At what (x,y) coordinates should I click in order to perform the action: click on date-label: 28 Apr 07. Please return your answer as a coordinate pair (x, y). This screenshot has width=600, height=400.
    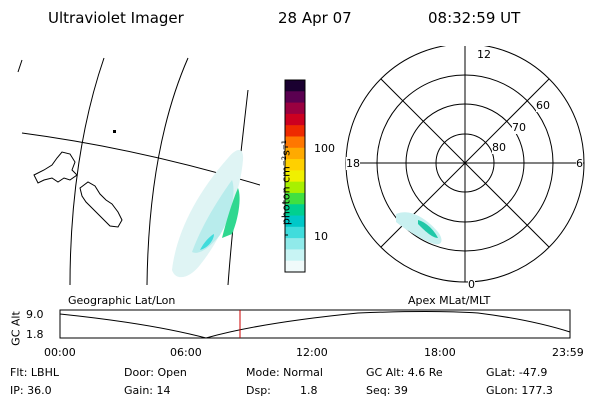
    Looking at the image, I should click on (315, 18).